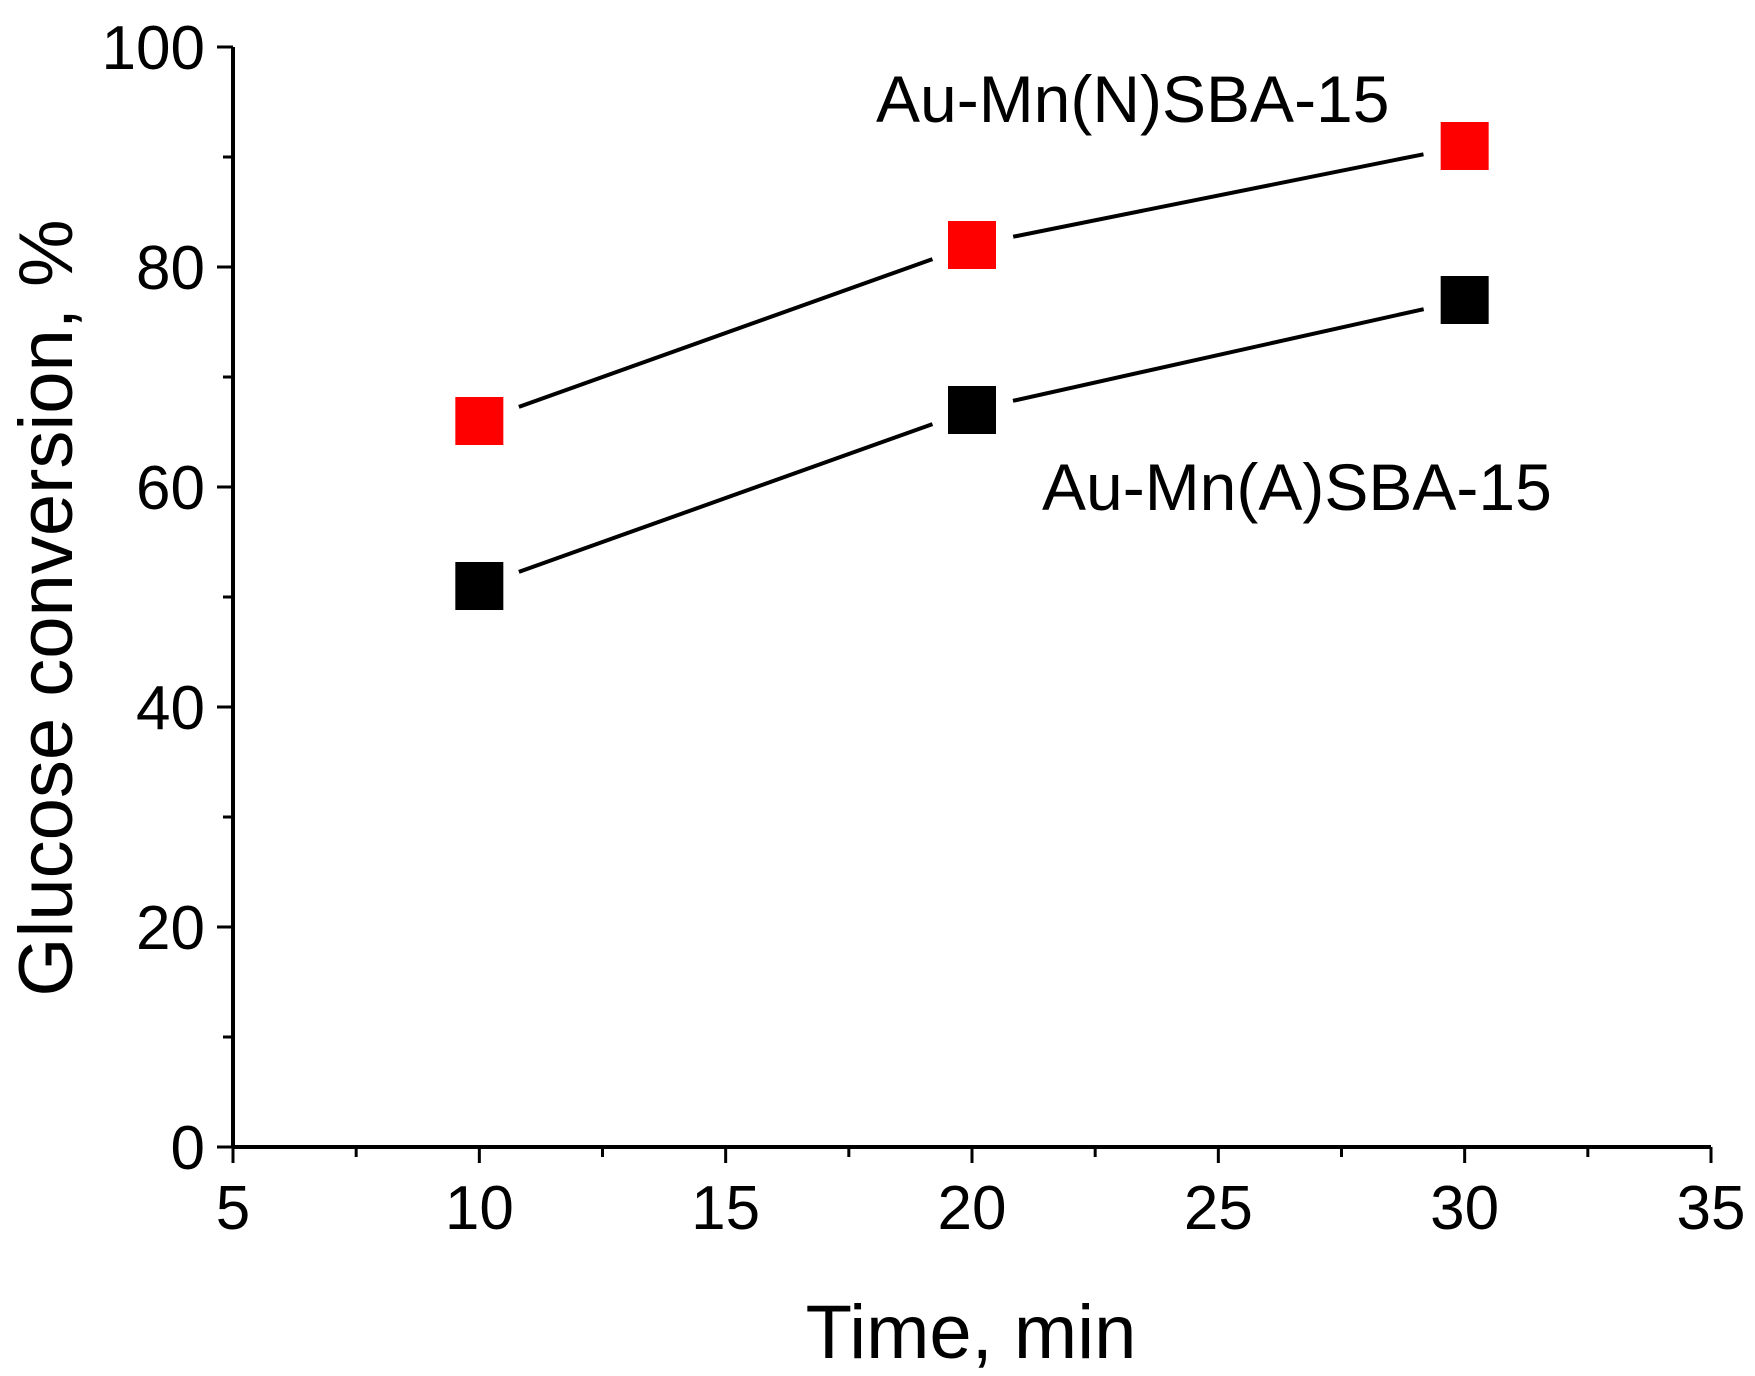 The height and width of the screenshot is (1376, 1755). What do you see at coordinates (170, 488) in the screenshot?
I see `y-tick-label: 60` at bounding box center [170, 488].